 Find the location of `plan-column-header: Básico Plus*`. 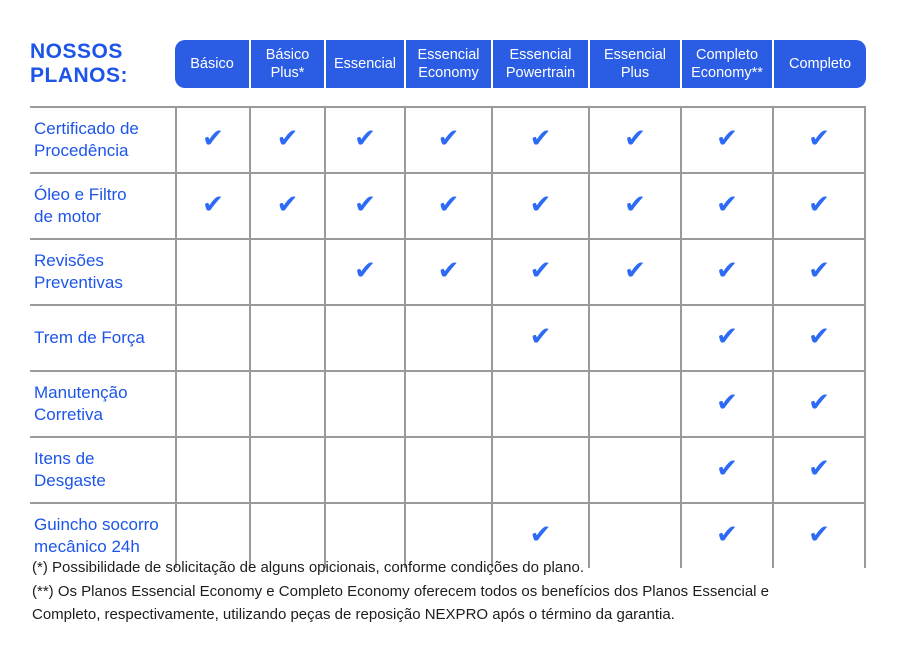

plan-column-header: Básico Plus* is located at coordinates (286, 64).